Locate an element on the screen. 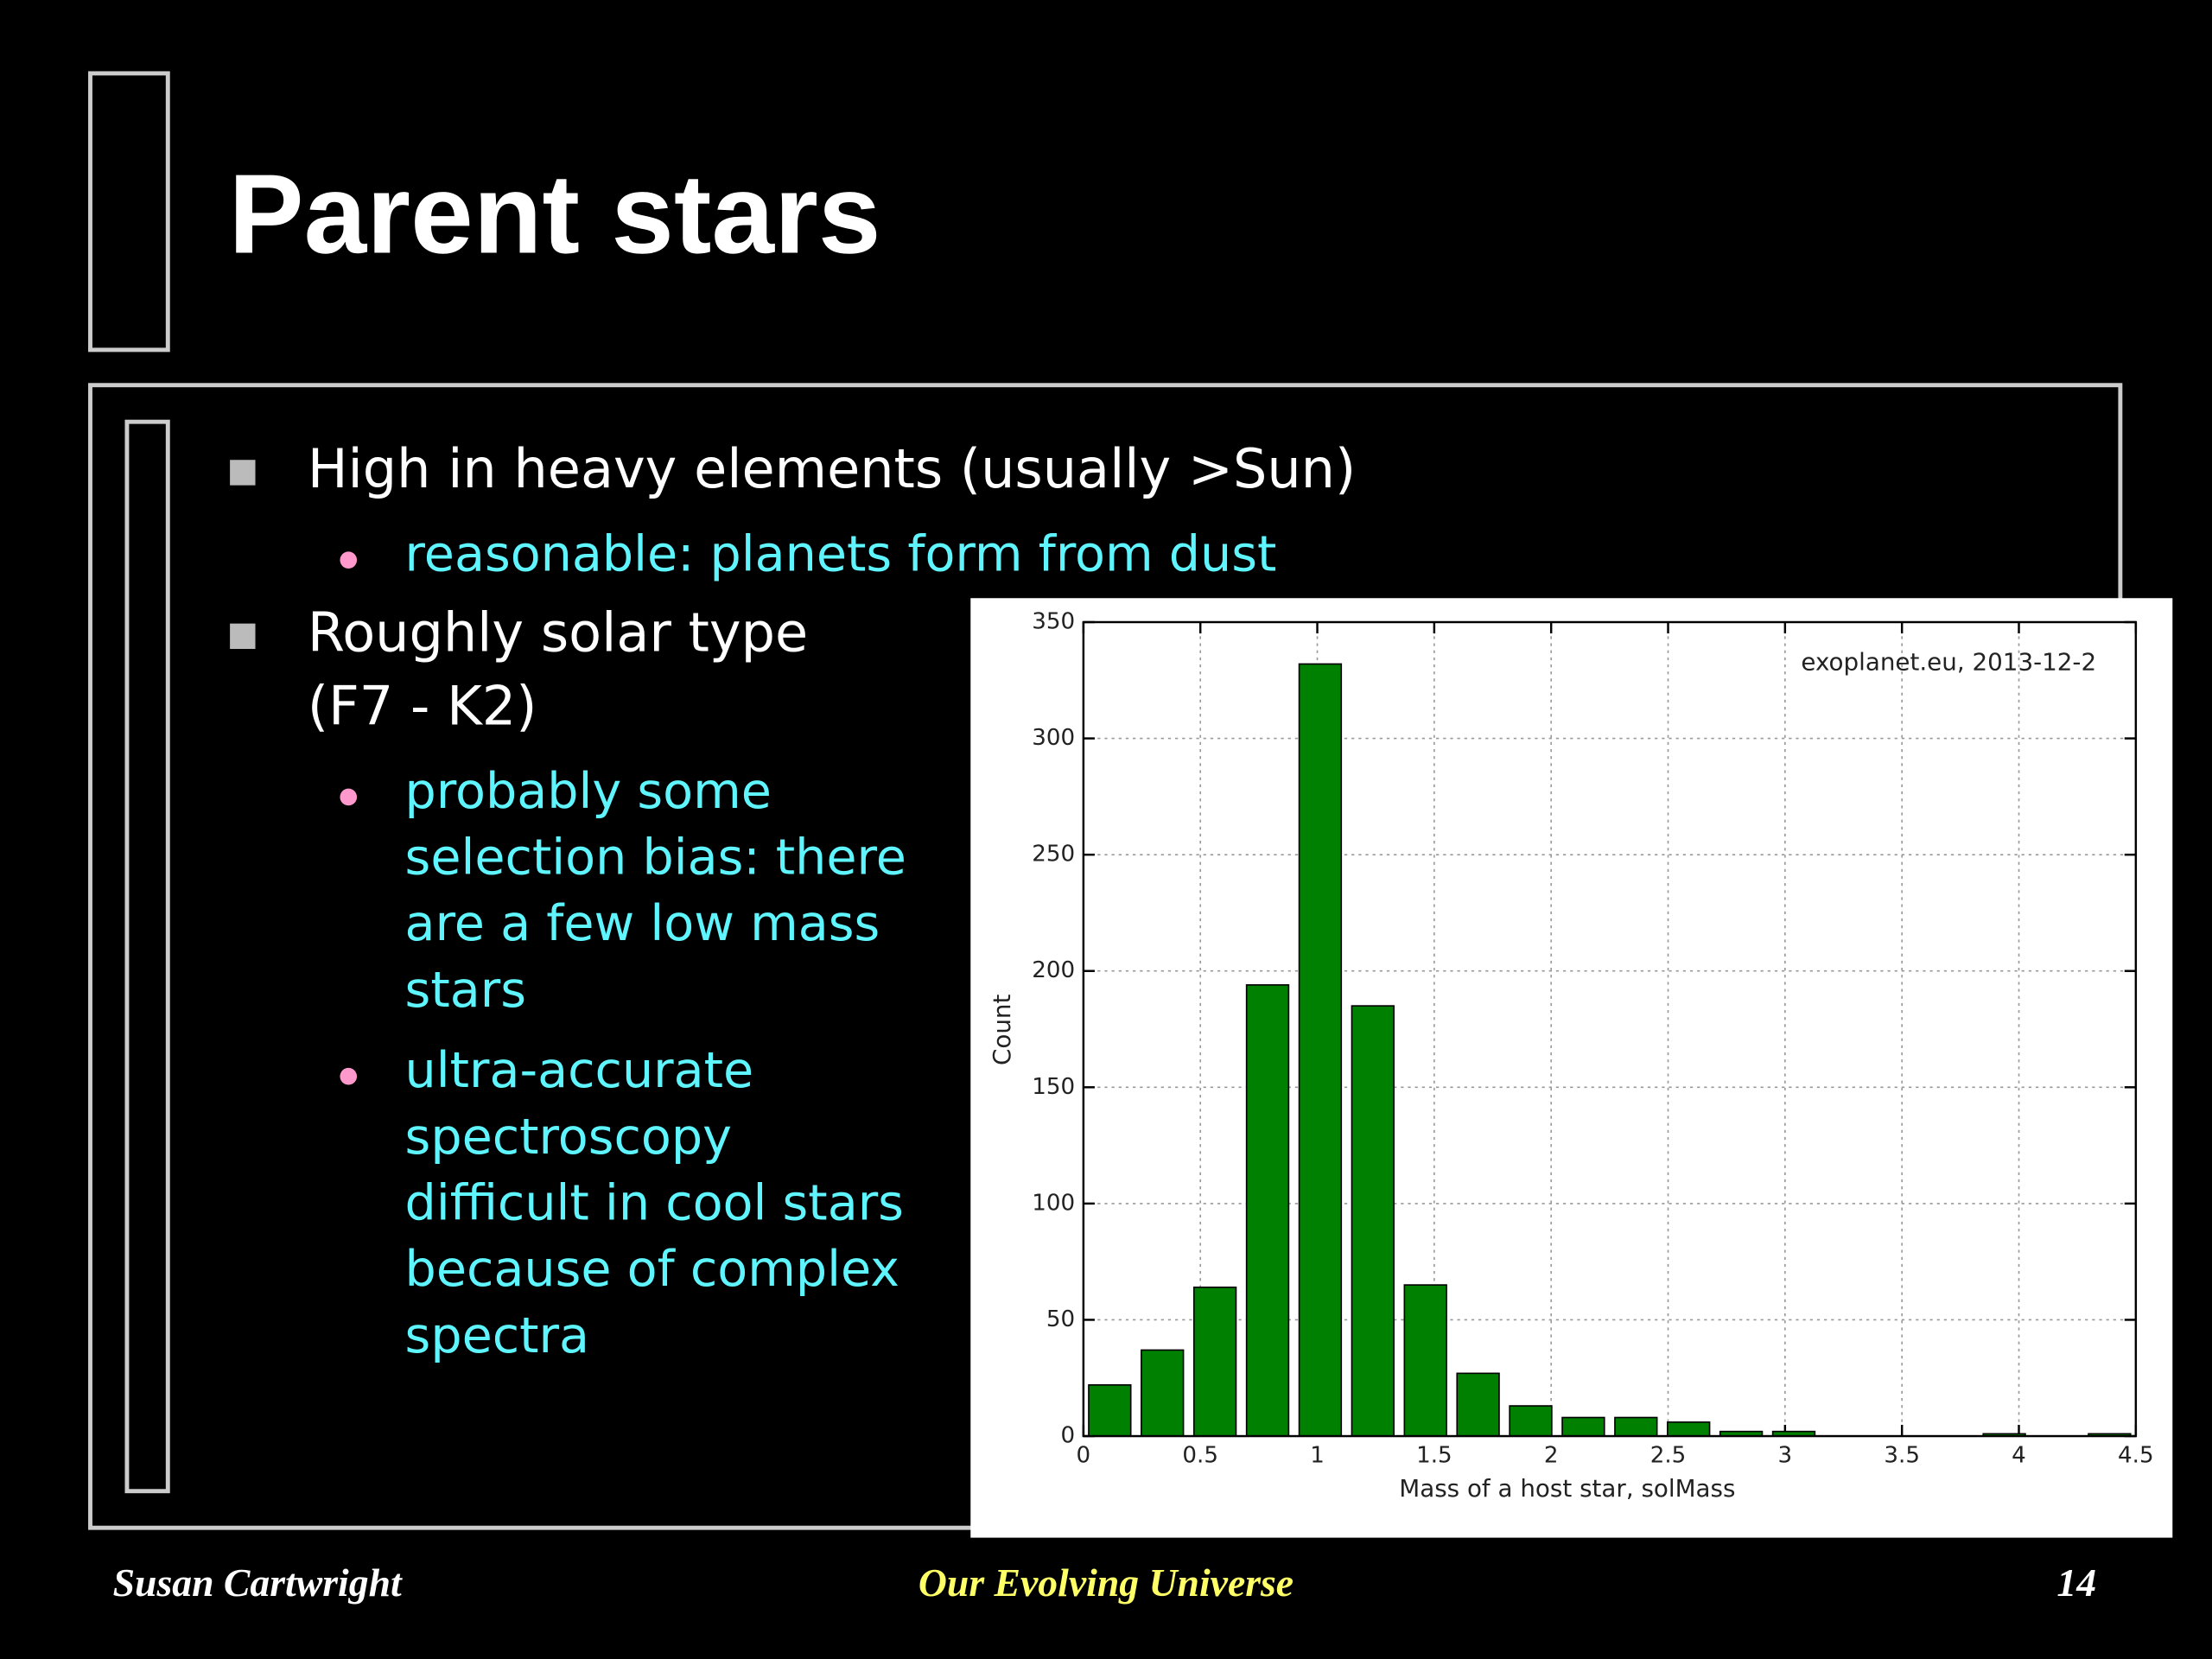  sub-bullet-text: because of complex is located at coordinates (652, 1269).